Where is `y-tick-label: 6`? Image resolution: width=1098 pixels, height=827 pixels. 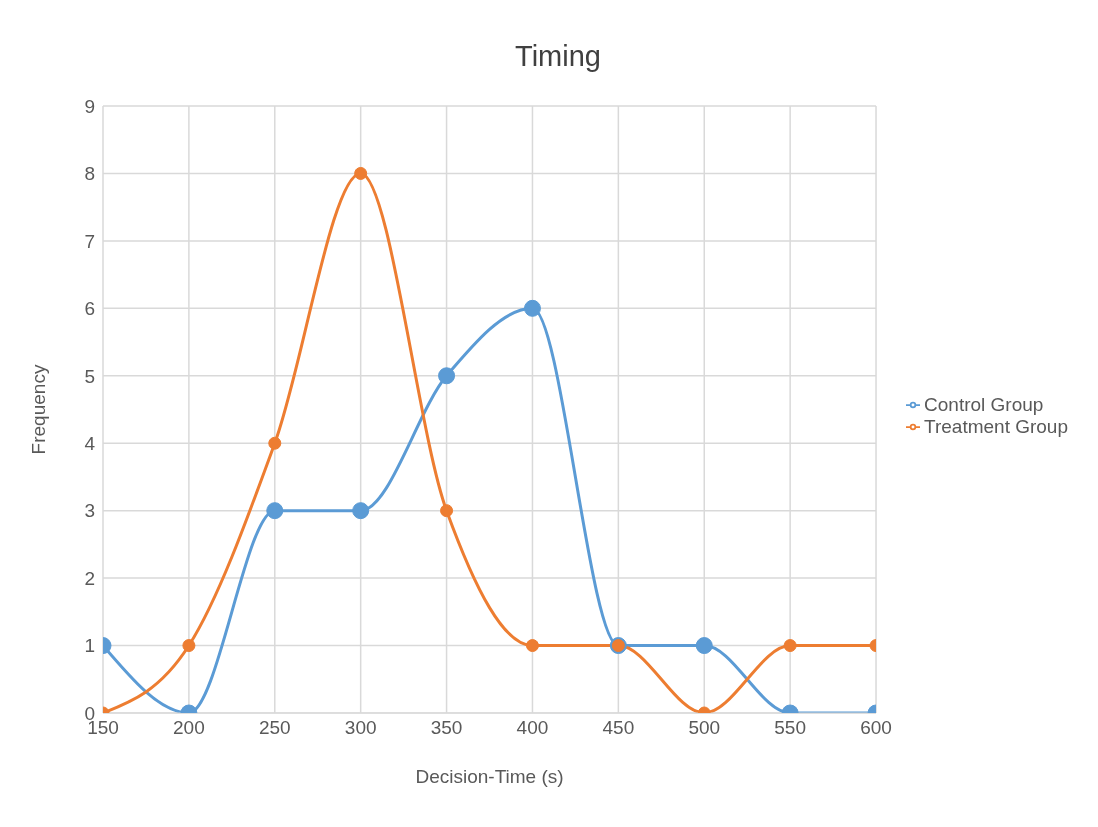
y-tick-label: 6 is located at coordinates (89, 309).